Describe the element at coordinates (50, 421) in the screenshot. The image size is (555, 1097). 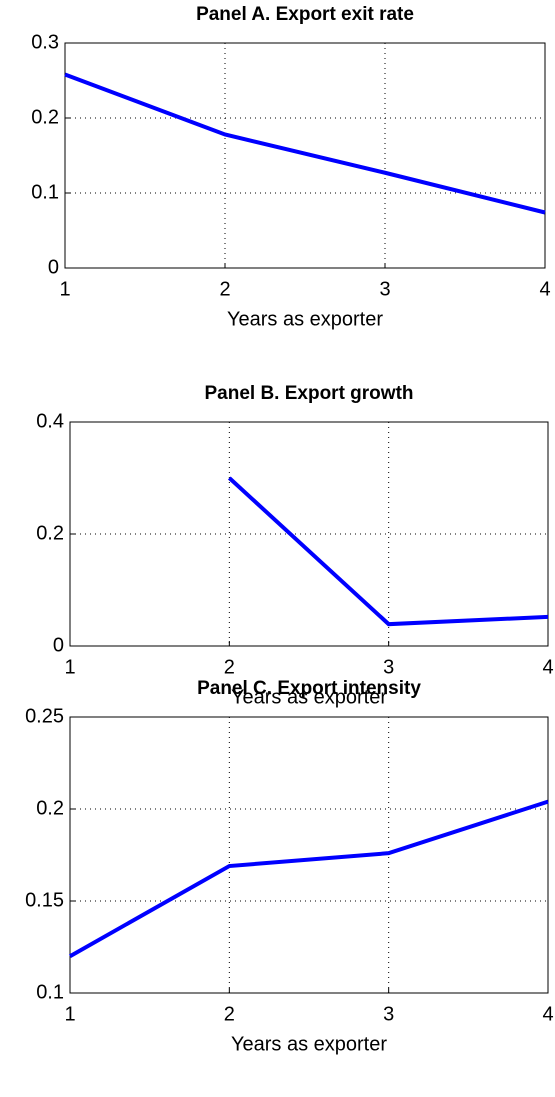
I see `y-tick-label: 0.4` at that location.